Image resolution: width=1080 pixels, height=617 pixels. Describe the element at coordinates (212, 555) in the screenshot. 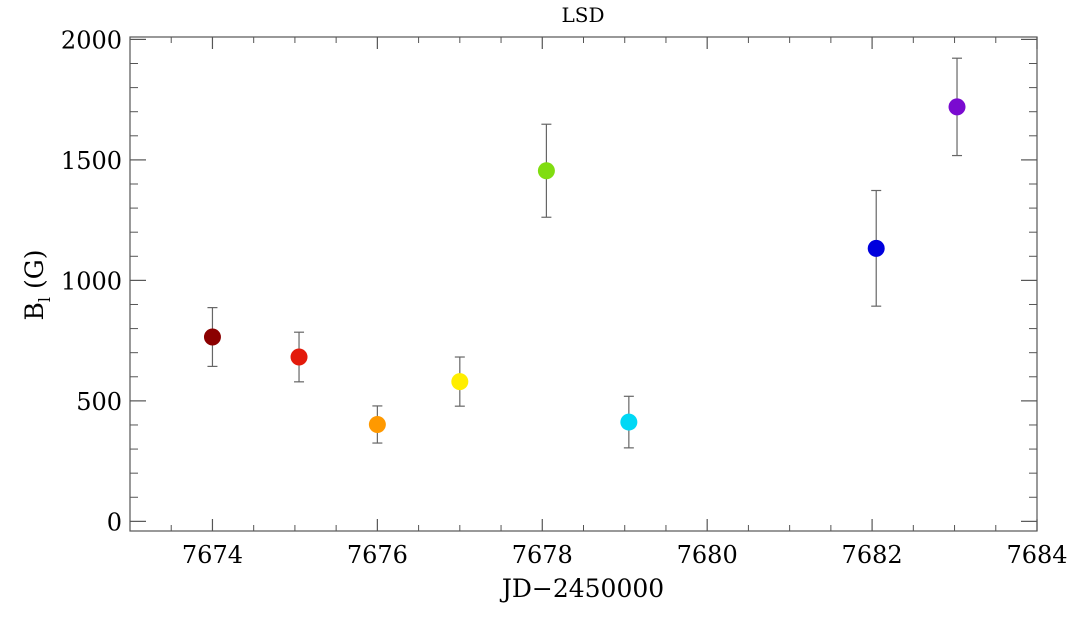

I see `x-tick-label: 7674` at that location.